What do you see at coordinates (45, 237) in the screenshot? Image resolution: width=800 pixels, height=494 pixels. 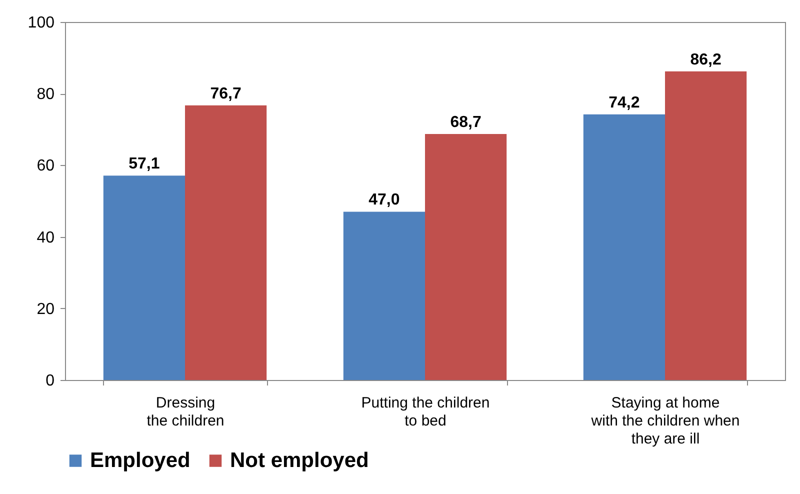 I see `y-tick-label: 40` at bounding box center [45, 237].